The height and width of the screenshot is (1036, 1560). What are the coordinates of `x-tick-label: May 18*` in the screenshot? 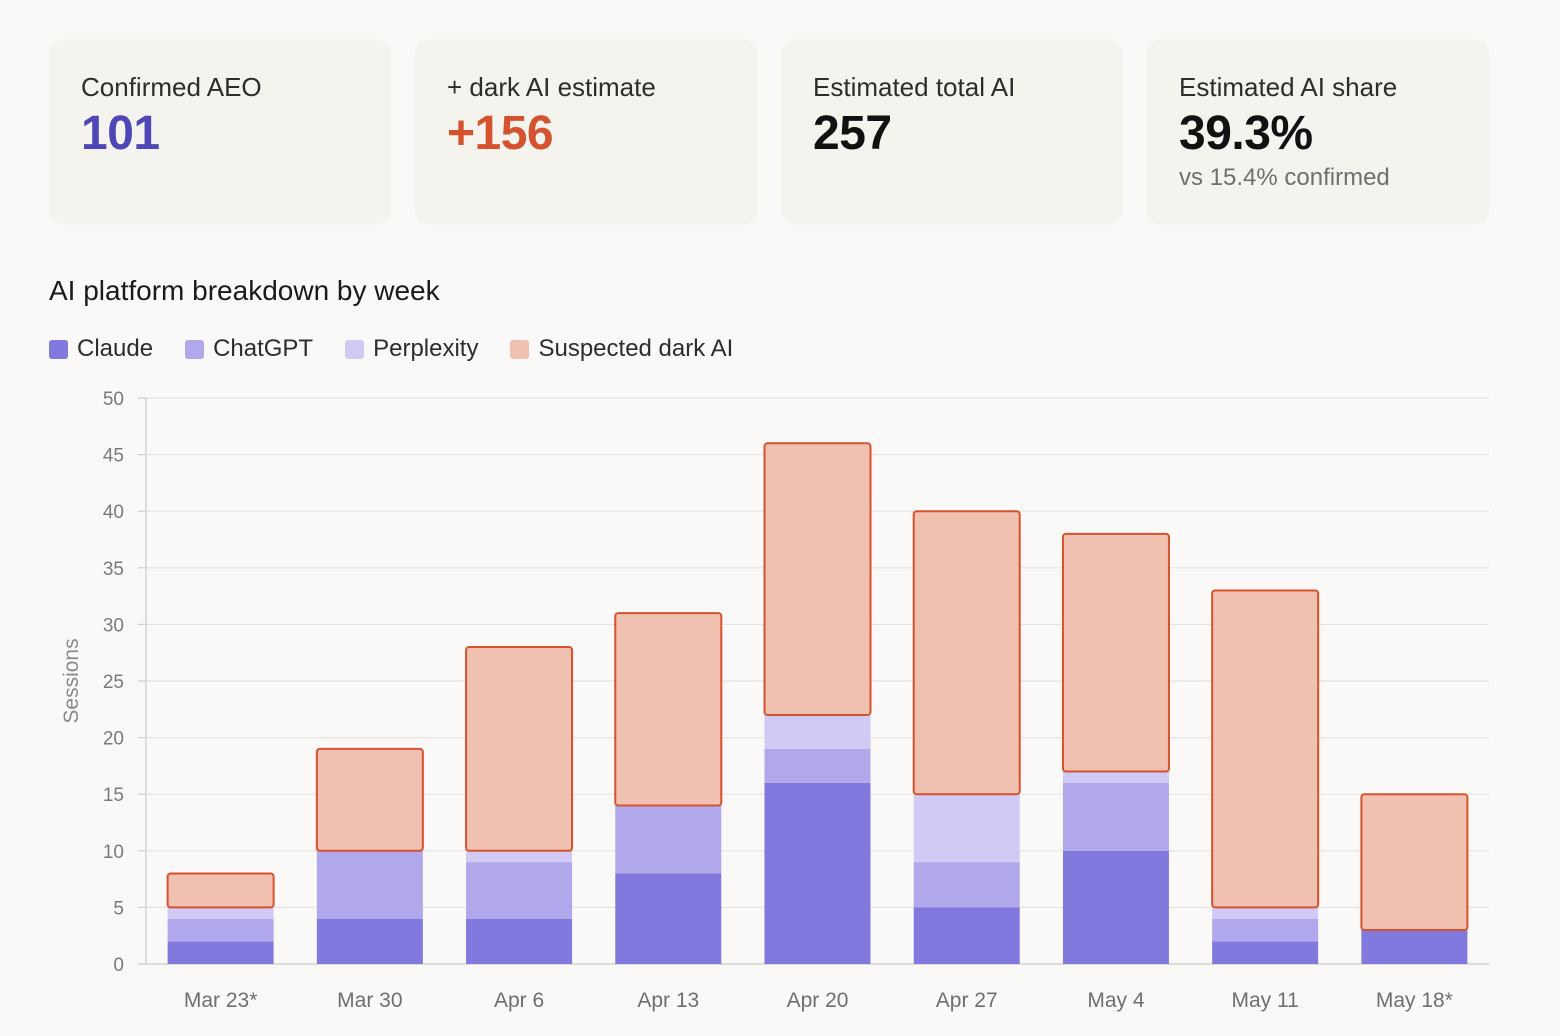 It's located at (1414, 1000).